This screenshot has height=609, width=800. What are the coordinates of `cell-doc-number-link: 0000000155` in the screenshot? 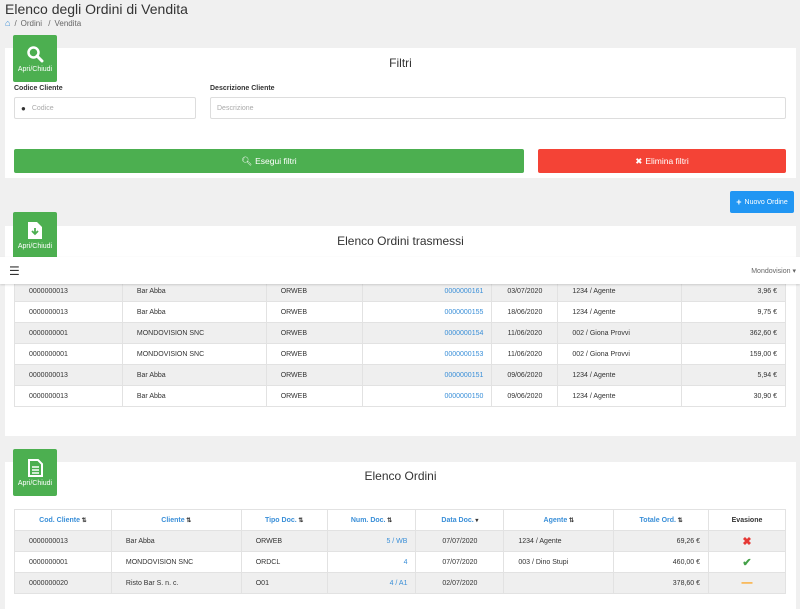 It's located at (427, 312).